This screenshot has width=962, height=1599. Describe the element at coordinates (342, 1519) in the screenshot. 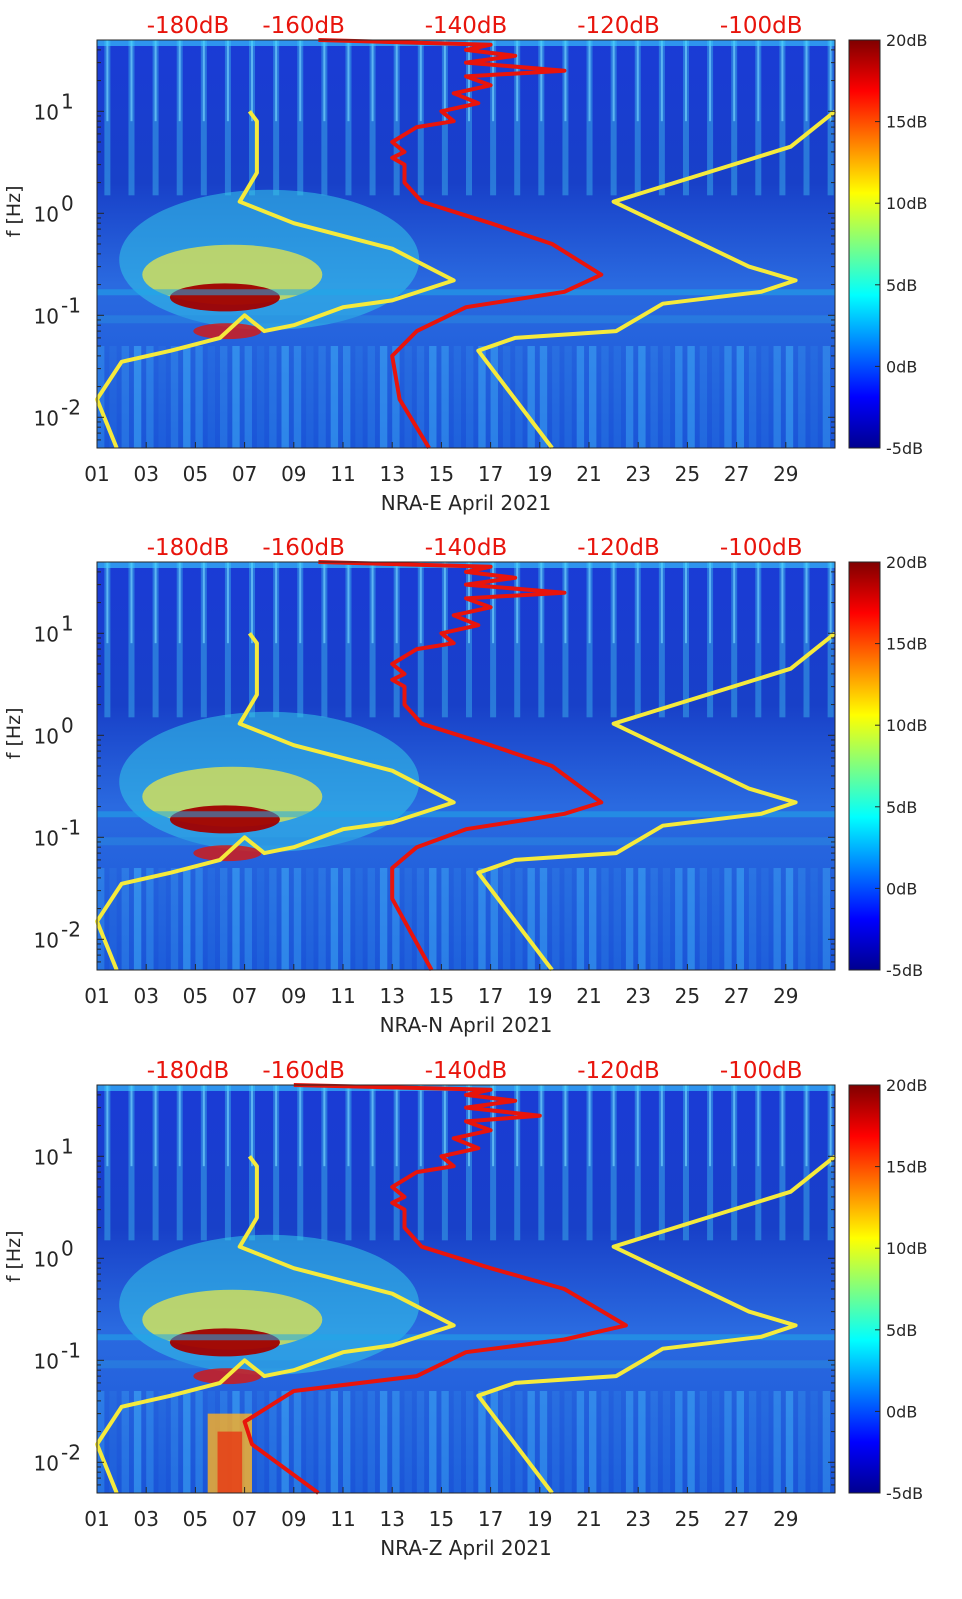

I see `x-tick-label: 11` at that location.